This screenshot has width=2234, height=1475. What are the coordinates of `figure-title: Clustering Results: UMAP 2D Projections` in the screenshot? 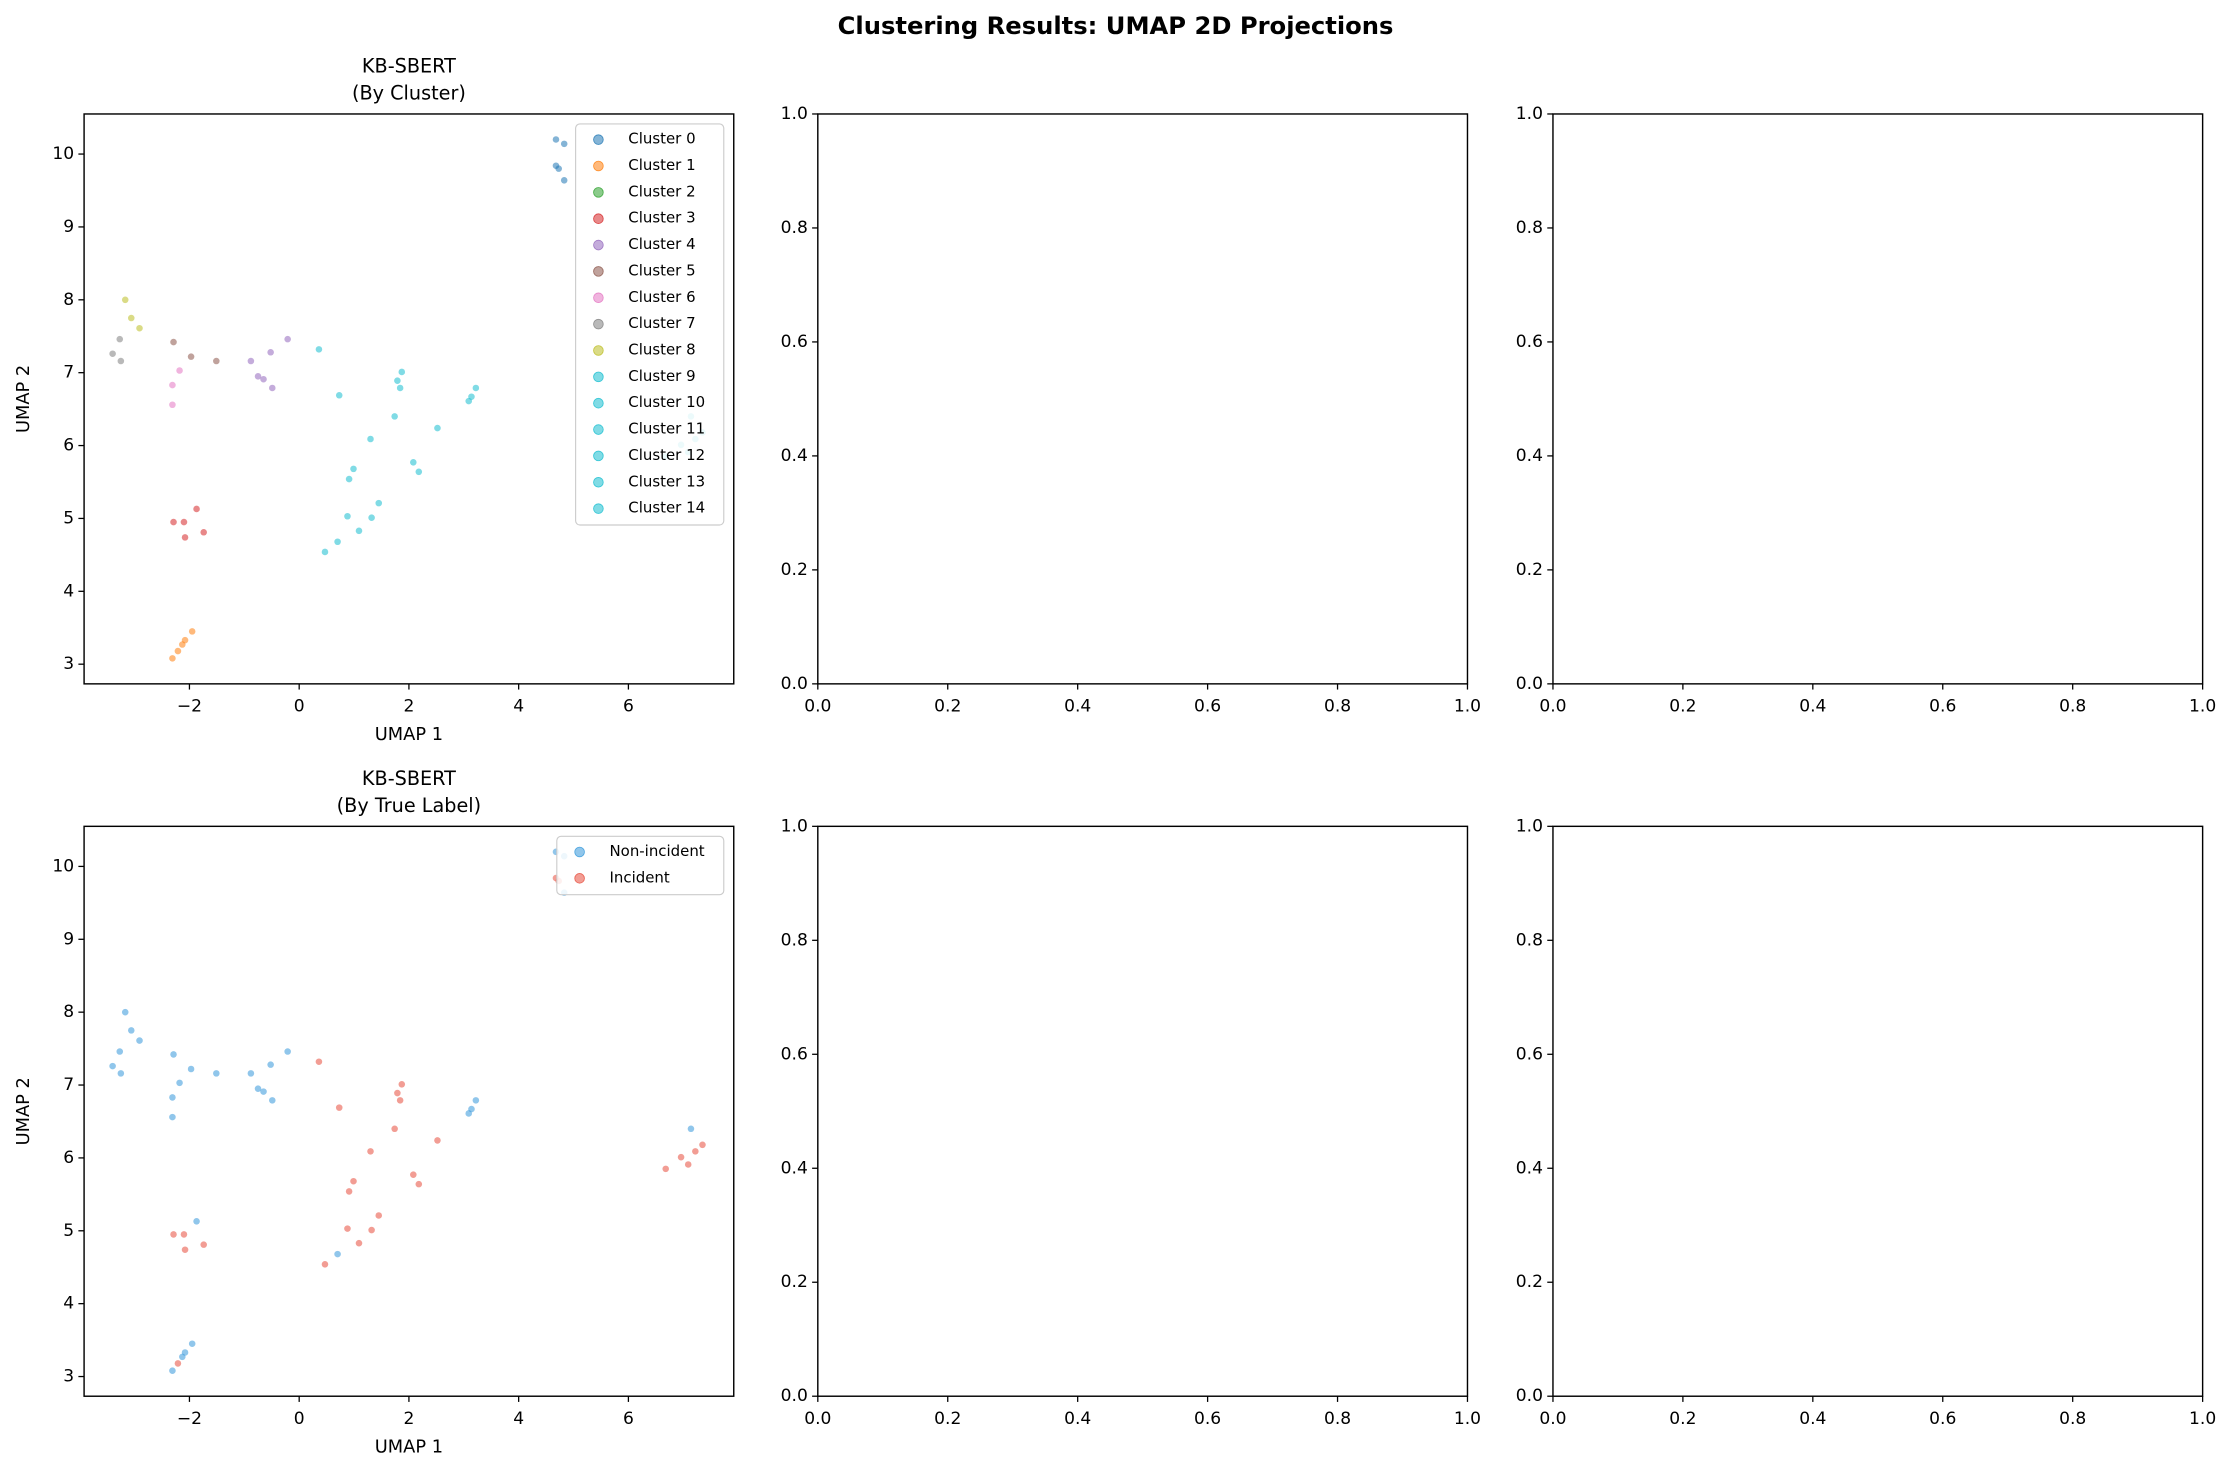 It's located at (1116, 26).